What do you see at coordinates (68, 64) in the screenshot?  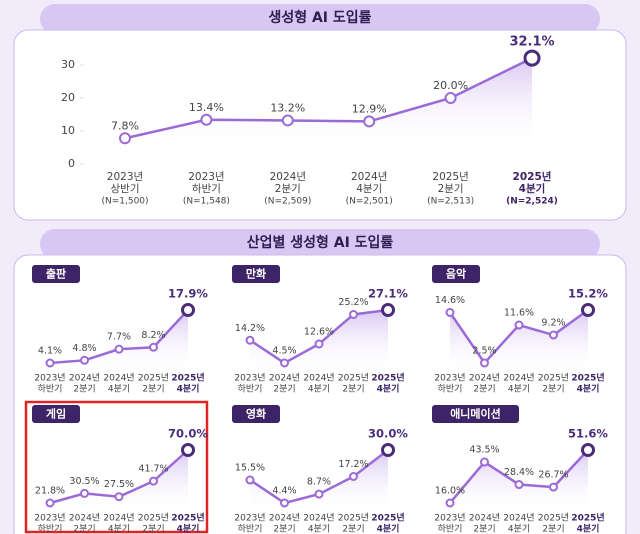 I see `y-tick-label: 30` at bounding box center [68, 64].